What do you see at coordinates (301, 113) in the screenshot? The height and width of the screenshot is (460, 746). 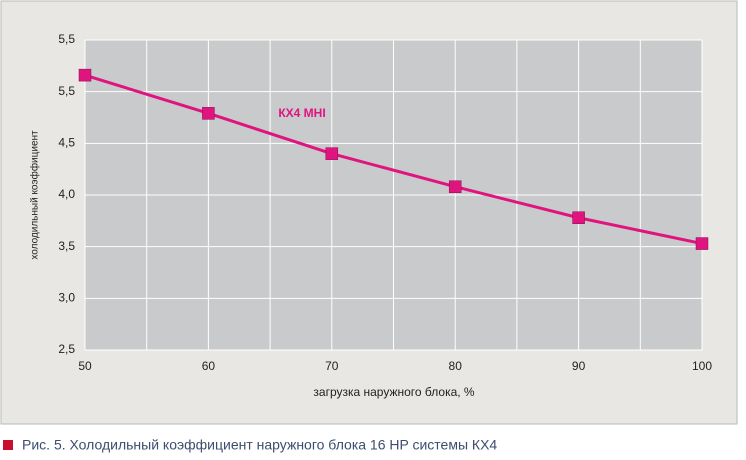 I see `annotation: КХ4 MHI` at bounding box center [301, 113].